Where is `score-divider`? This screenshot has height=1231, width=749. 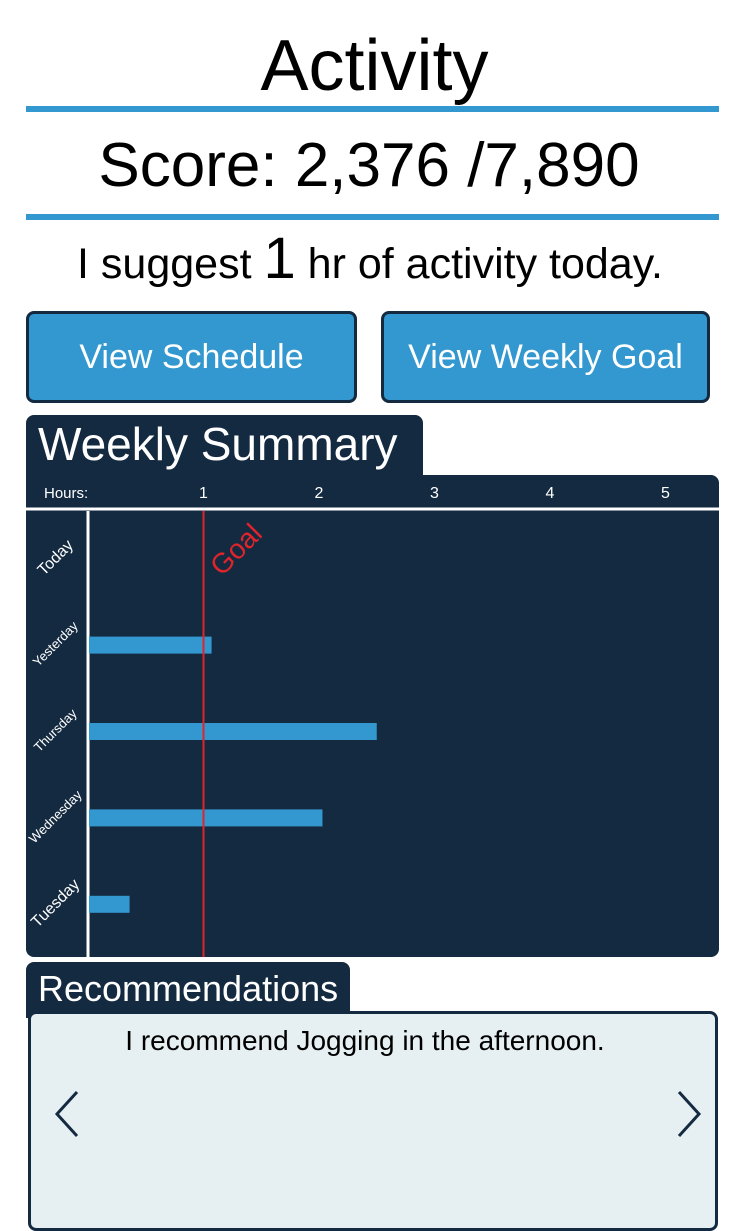 score-divider is located at coordinates (372, 217).